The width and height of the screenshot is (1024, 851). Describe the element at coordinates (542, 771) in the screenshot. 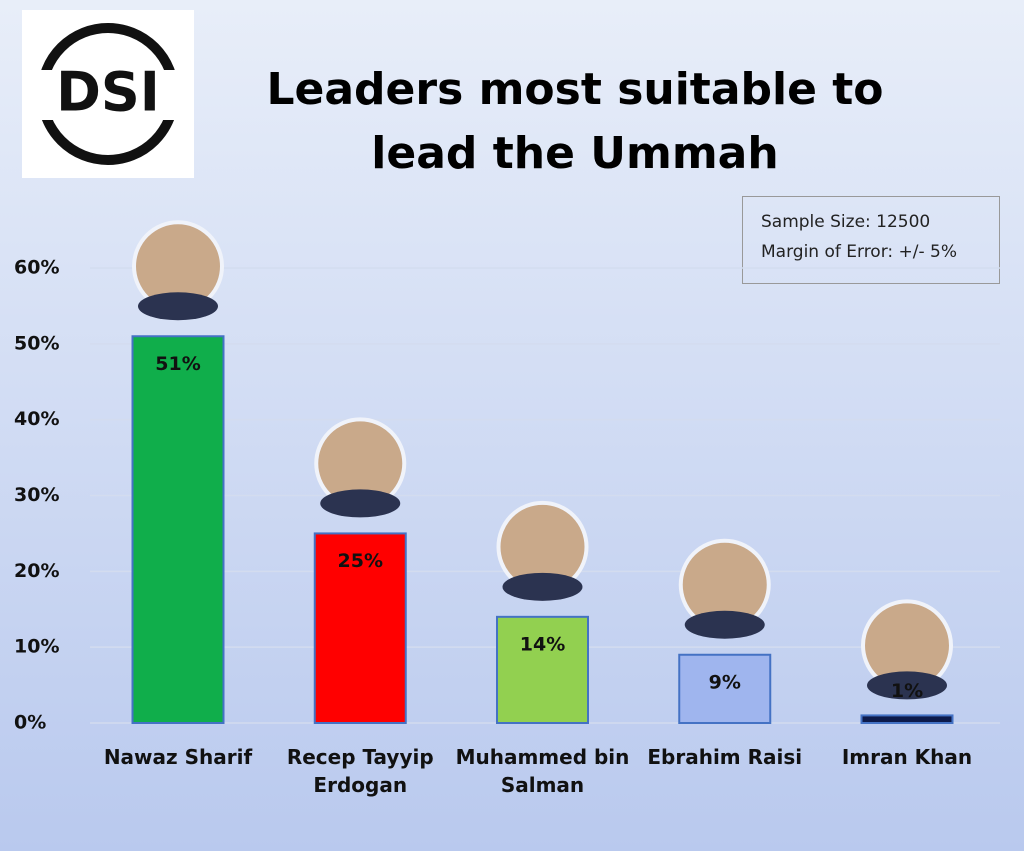

I see `x-tick-label: Muhammed bin Salman` at that location.